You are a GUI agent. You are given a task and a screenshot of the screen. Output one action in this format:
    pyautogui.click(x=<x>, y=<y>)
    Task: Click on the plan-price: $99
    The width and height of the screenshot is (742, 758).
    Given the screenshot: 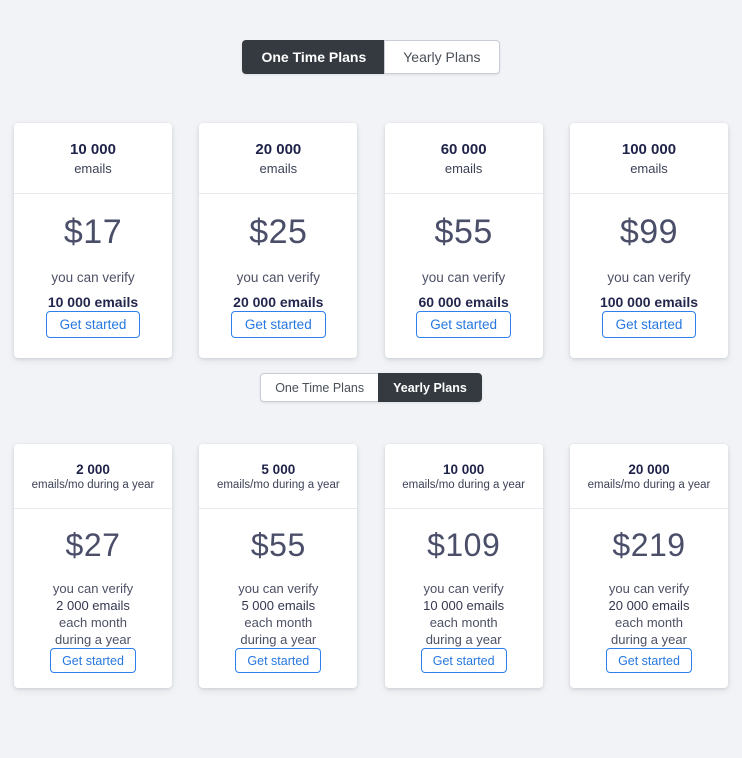 What is the action you would take?
    pyautogui.click(x=649, y=232)
    